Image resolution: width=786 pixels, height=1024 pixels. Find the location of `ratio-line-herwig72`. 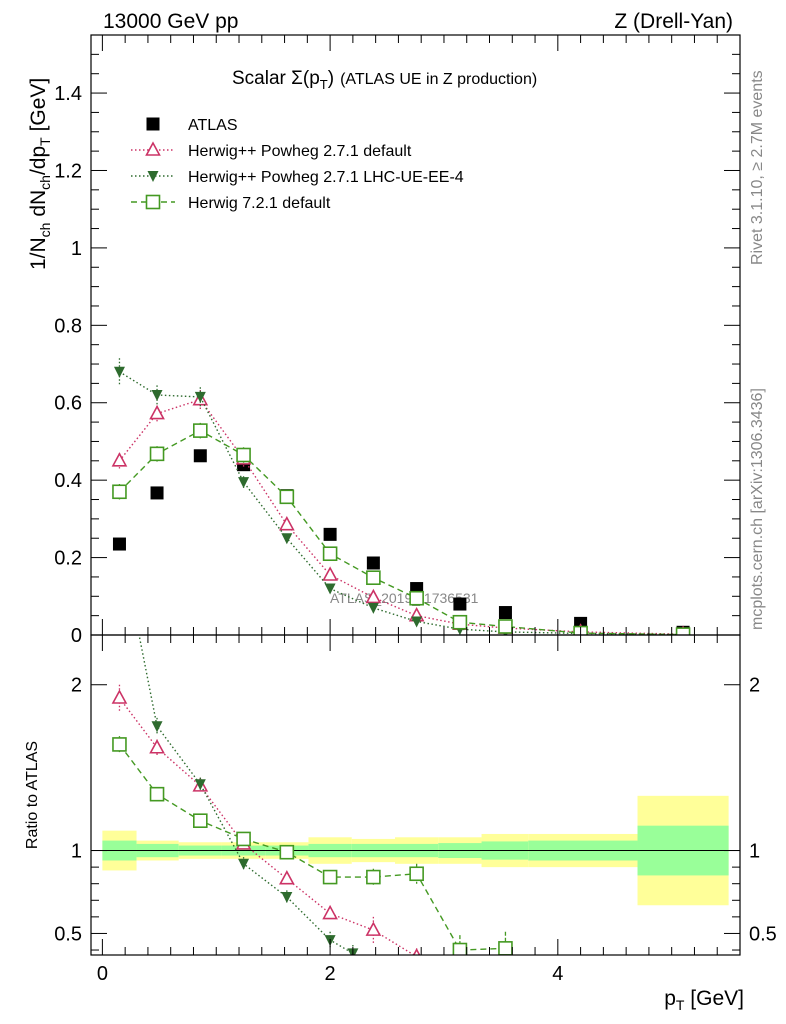

ratio-line-herwig72 is located at coordinates (312, 847).